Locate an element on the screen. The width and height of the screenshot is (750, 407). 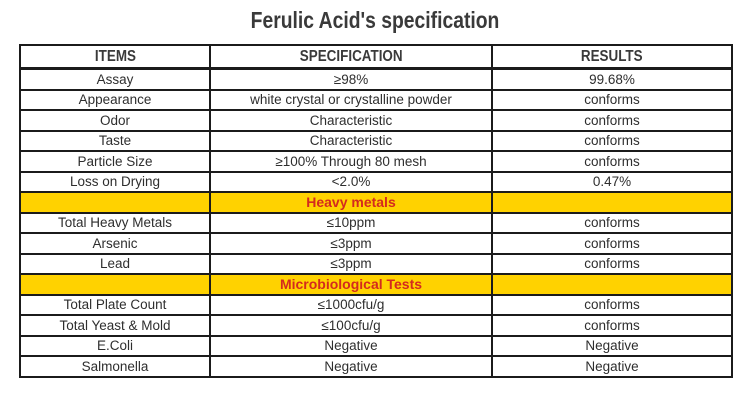
item-cell: E.Coli is located at coordinates (115, 345).